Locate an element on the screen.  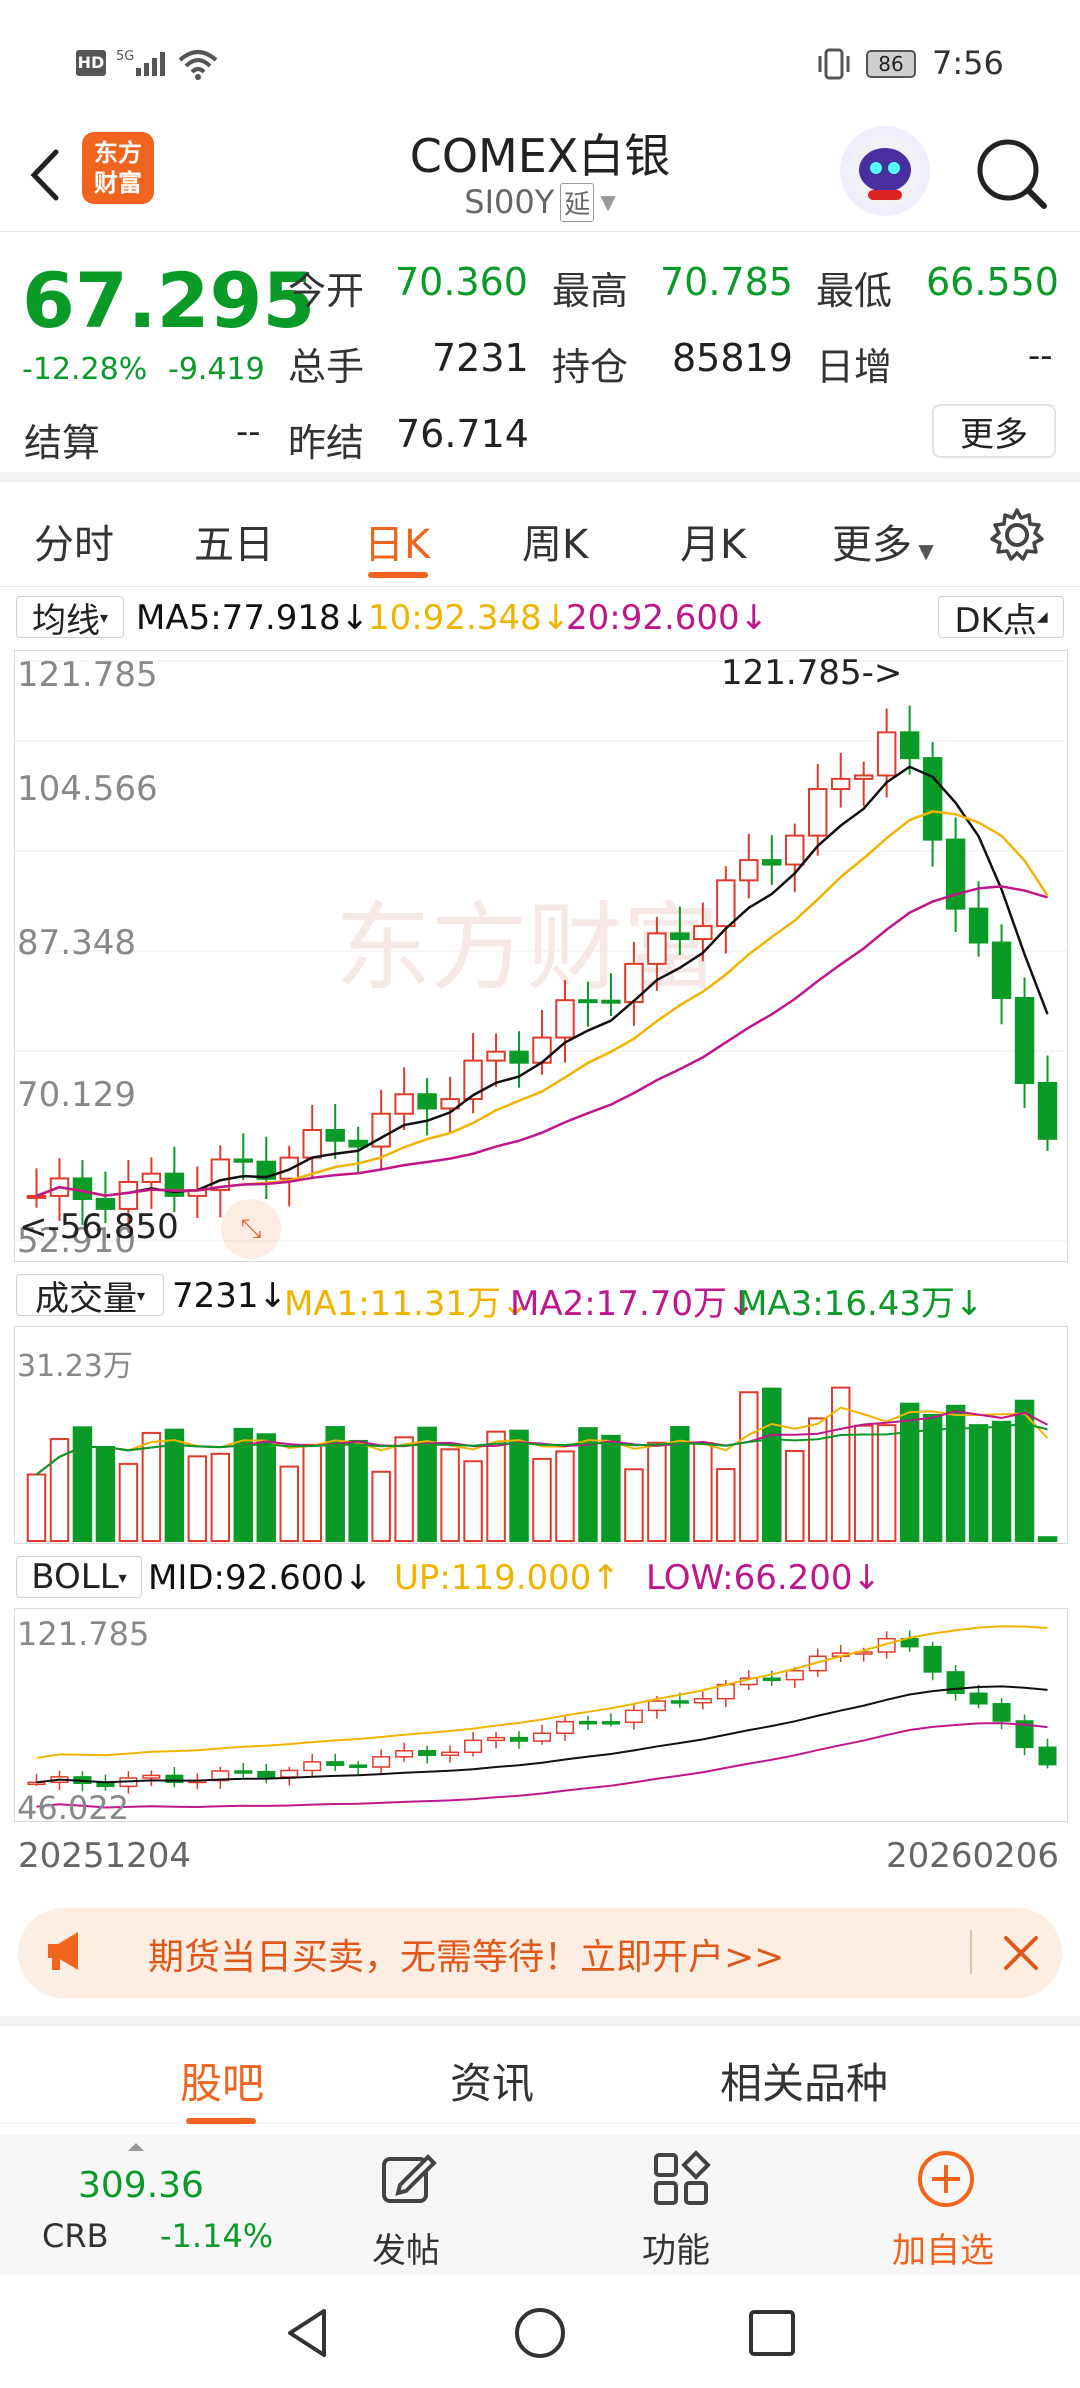
settle-value: -- is located at coordinates (248, 432).